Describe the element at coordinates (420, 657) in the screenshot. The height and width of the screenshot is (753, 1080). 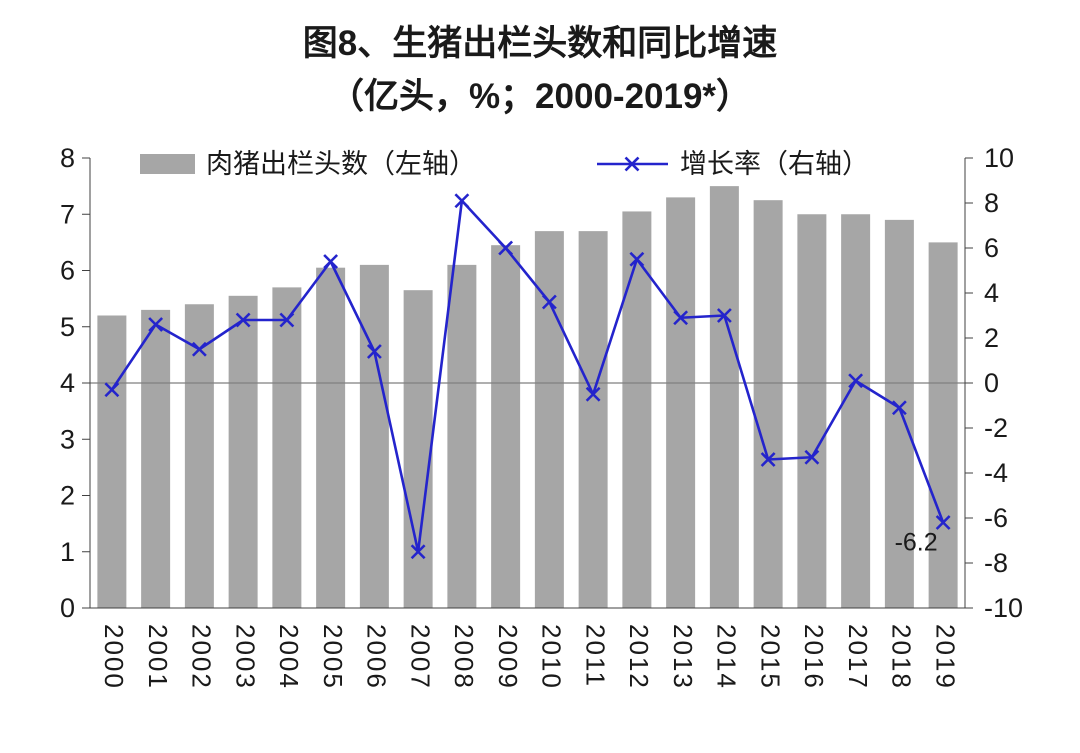
I see `x-axis-label-2007: 2007` at that location.